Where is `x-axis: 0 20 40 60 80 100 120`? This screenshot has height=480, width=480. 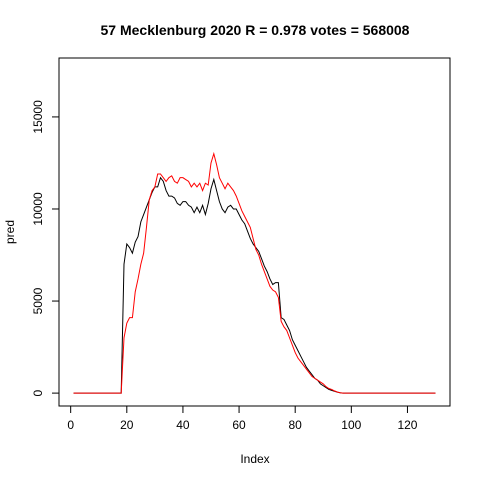 x-axis: 0 20 40 60 80 100 120 is located at coordinates (242, 418).